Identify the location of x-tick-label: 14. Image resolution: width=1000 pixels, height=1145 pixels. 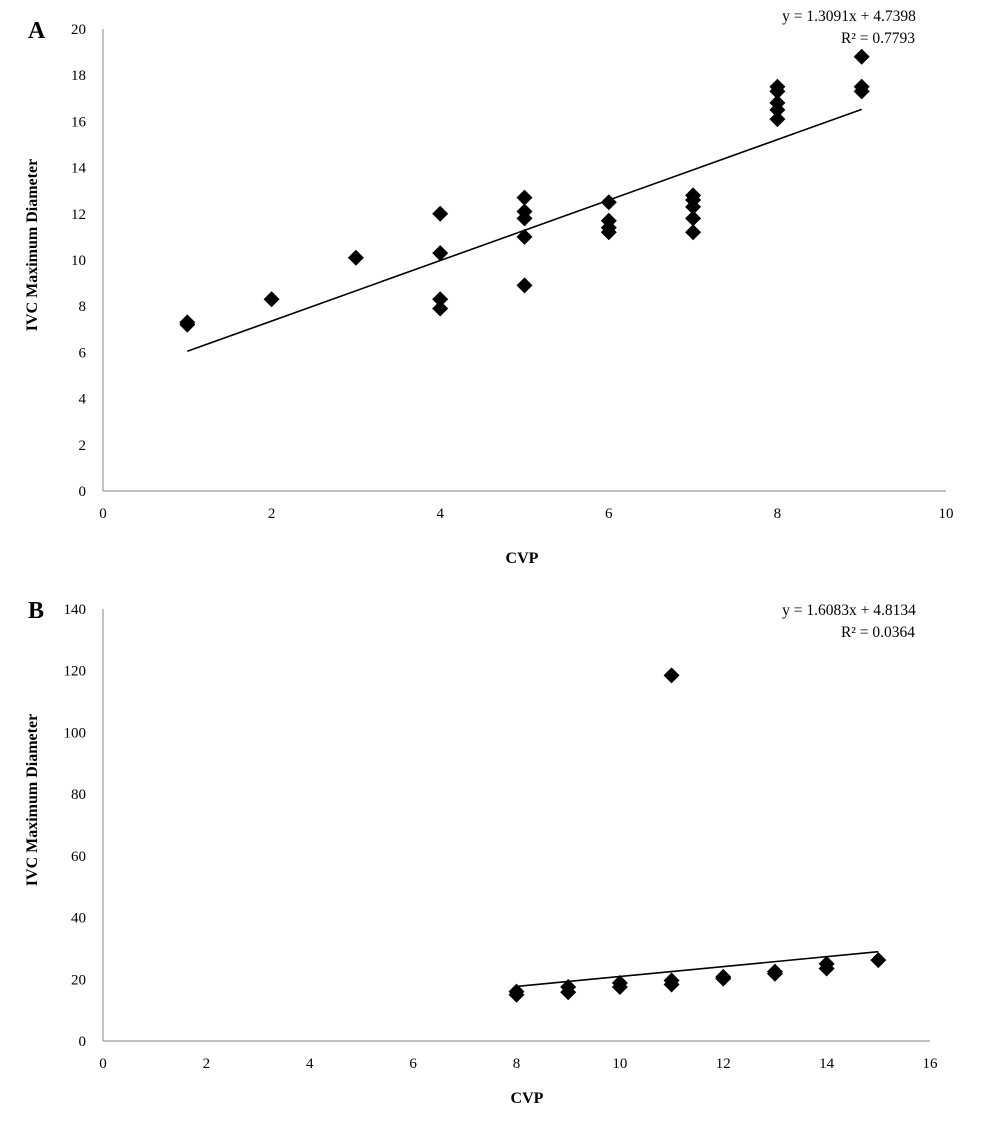
(827, 1064).